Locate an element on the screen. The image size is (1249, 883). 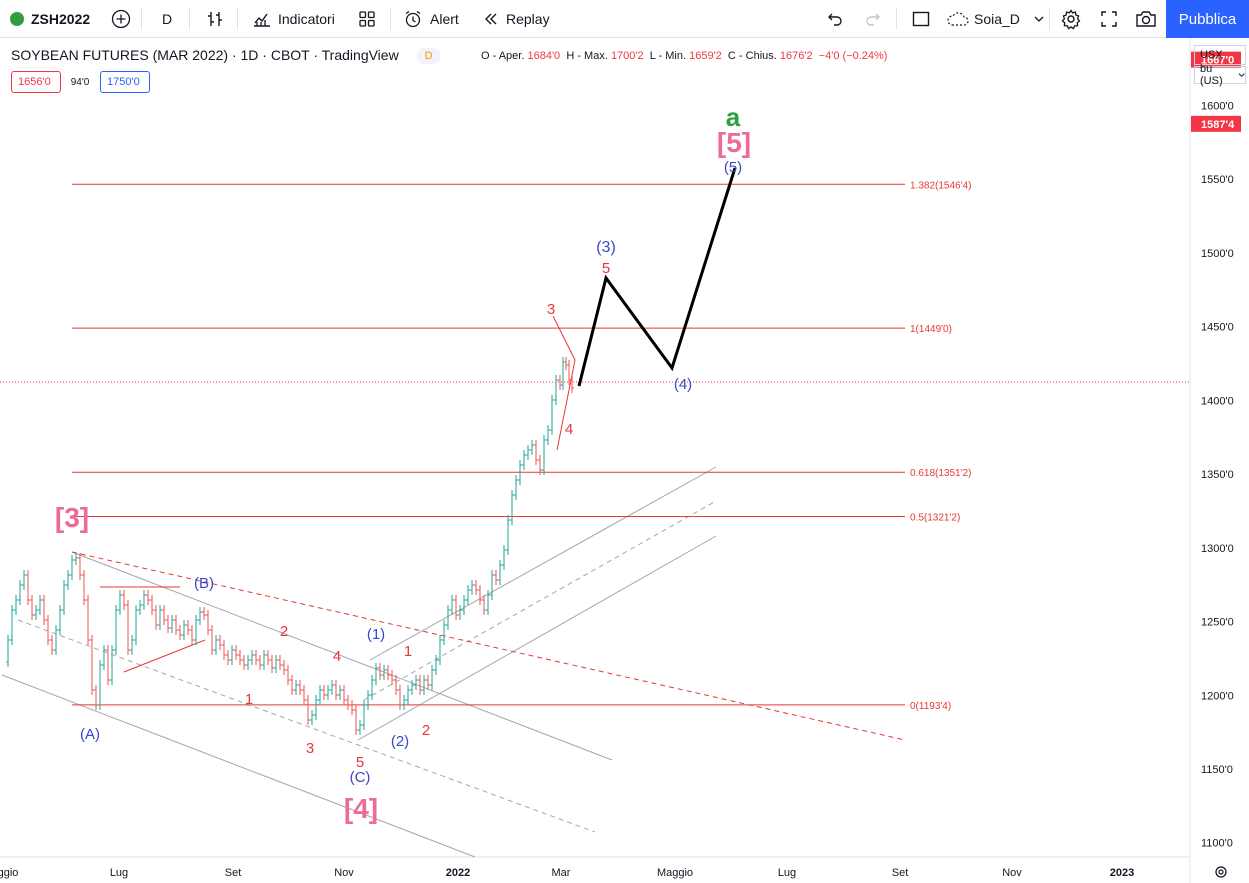
unit-label: bu (US) is located at coordinates (1211, 75).